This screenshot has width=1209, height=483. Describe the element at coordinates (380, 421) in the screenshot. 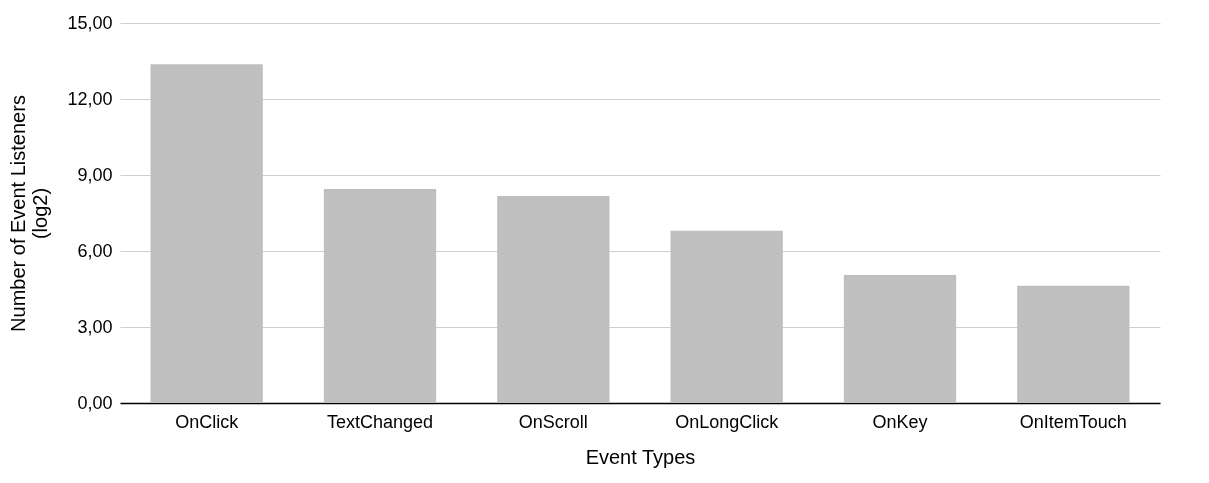

I see `x-tick-label: TextChanged` at that location.